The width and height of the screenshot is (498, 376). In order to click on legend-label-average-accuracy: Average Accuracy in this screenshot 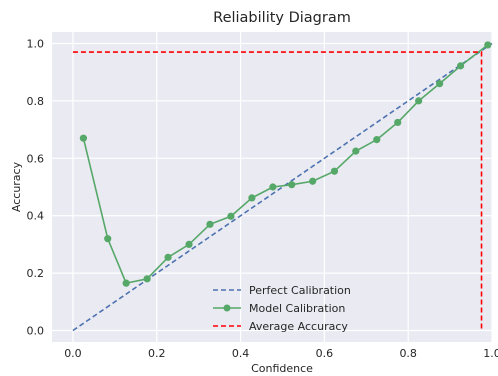, I will do `click(298, 326)`.